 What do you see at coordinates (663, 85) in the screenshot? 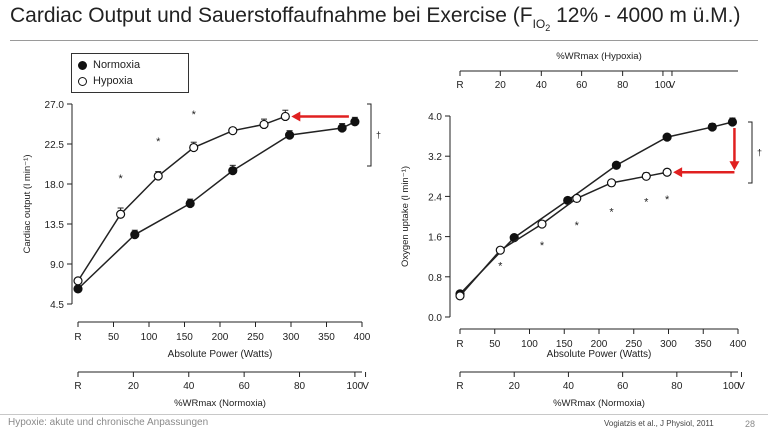
I see `c2-wrmax-hypoxia-tick-label: 100` at bounding box center [663, 85].